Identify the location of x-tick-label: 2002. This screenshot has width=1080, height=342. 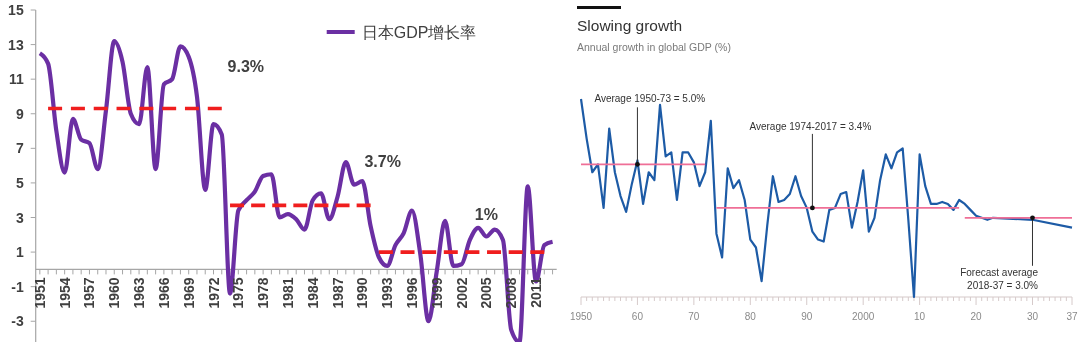
(461, 293).